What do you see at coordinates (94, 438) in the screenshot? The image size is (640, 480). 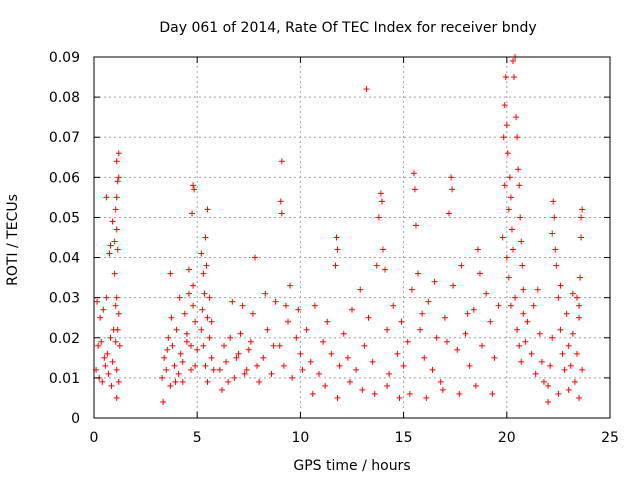 I see `x-tick-label: 0` at bounding box center [94, 438].